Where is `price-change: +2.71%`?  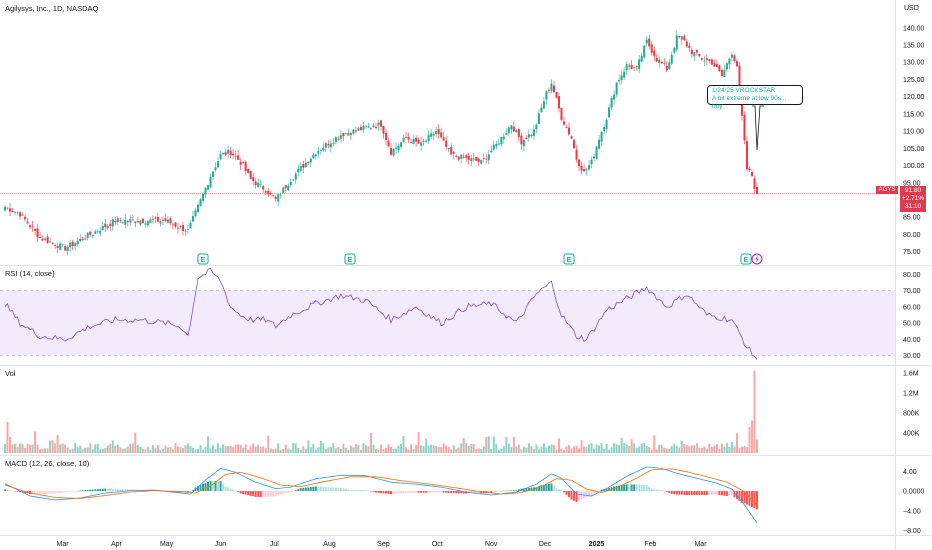
price-change: +2.71% is located at coordinates (913, 198).